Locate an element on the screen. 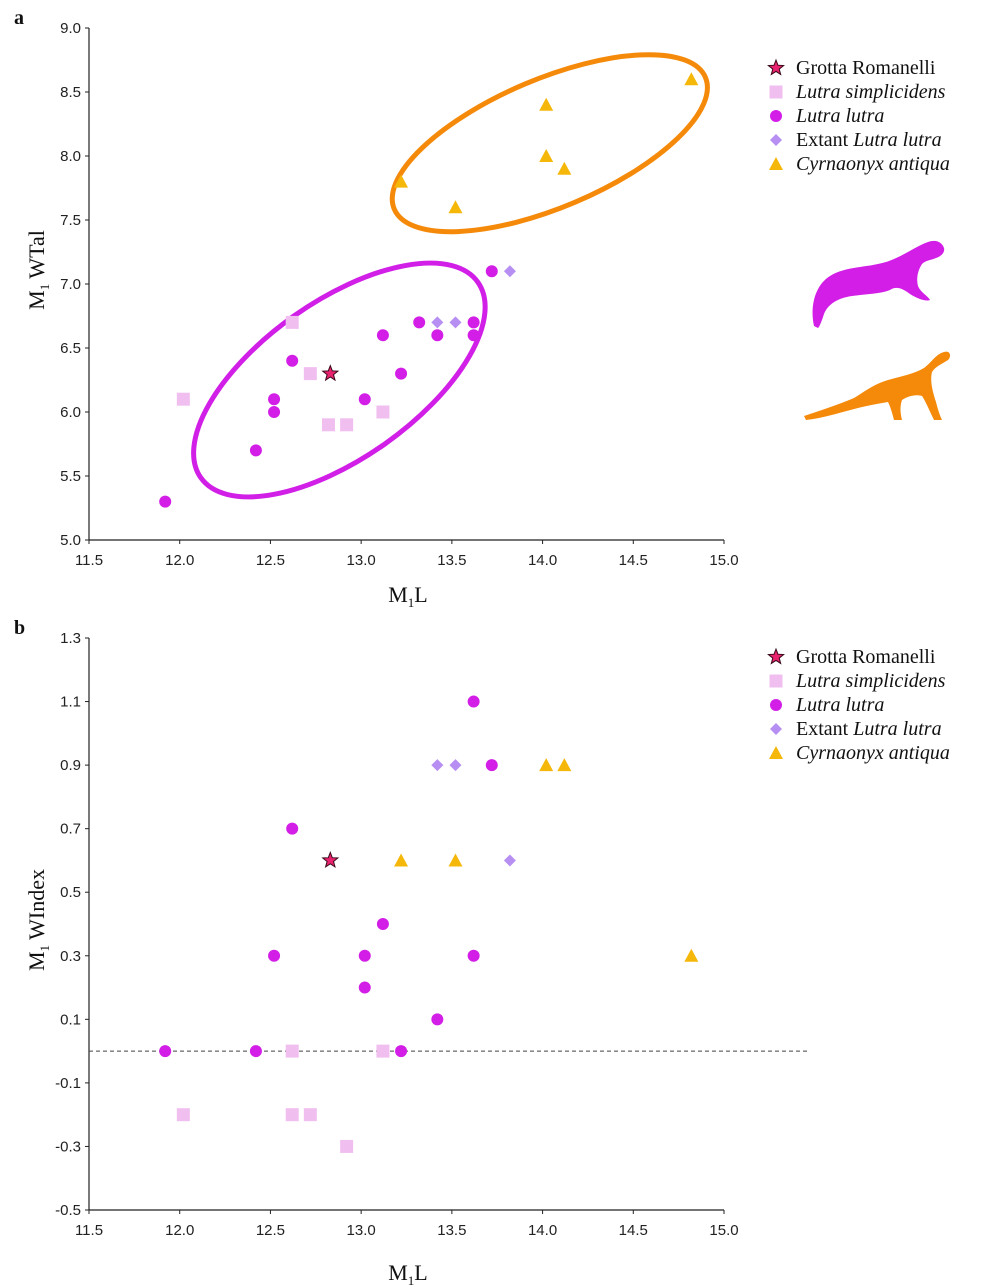 The image size is (989, 1288). y-tick-label: 0.1 is located at coordinates (70, 1019).